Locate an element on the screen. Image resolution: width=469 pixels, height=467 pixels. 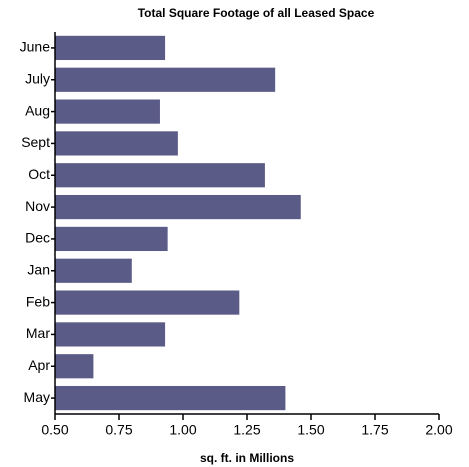
x-tick-label: 1.25 is located at coordinates (246, 430).